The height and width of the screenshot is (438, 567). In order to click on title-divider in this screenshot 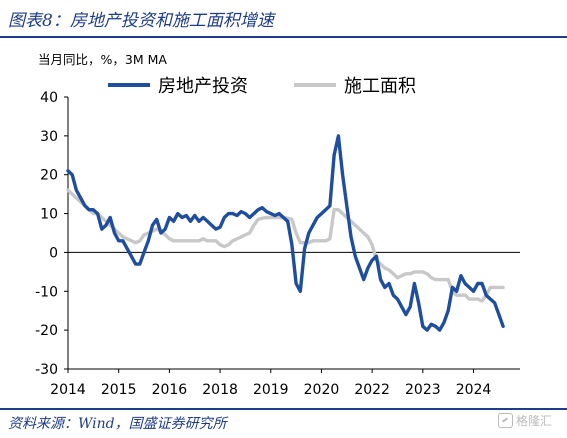, I will do `click(283, 37)`.